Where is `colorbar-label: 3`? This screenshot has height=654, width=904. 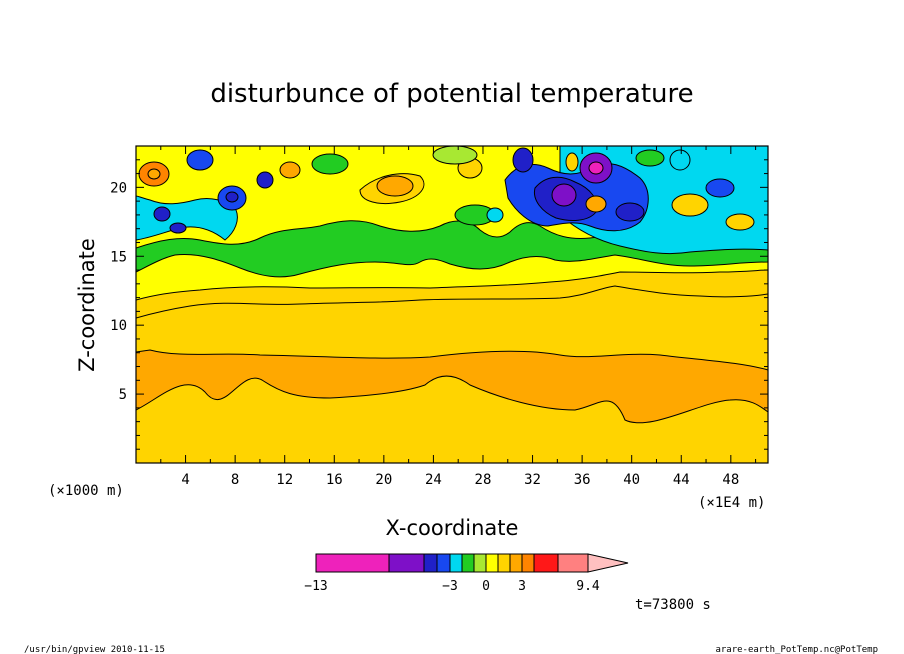
colorbar-label: 3 is located at coordinates (522, 586).